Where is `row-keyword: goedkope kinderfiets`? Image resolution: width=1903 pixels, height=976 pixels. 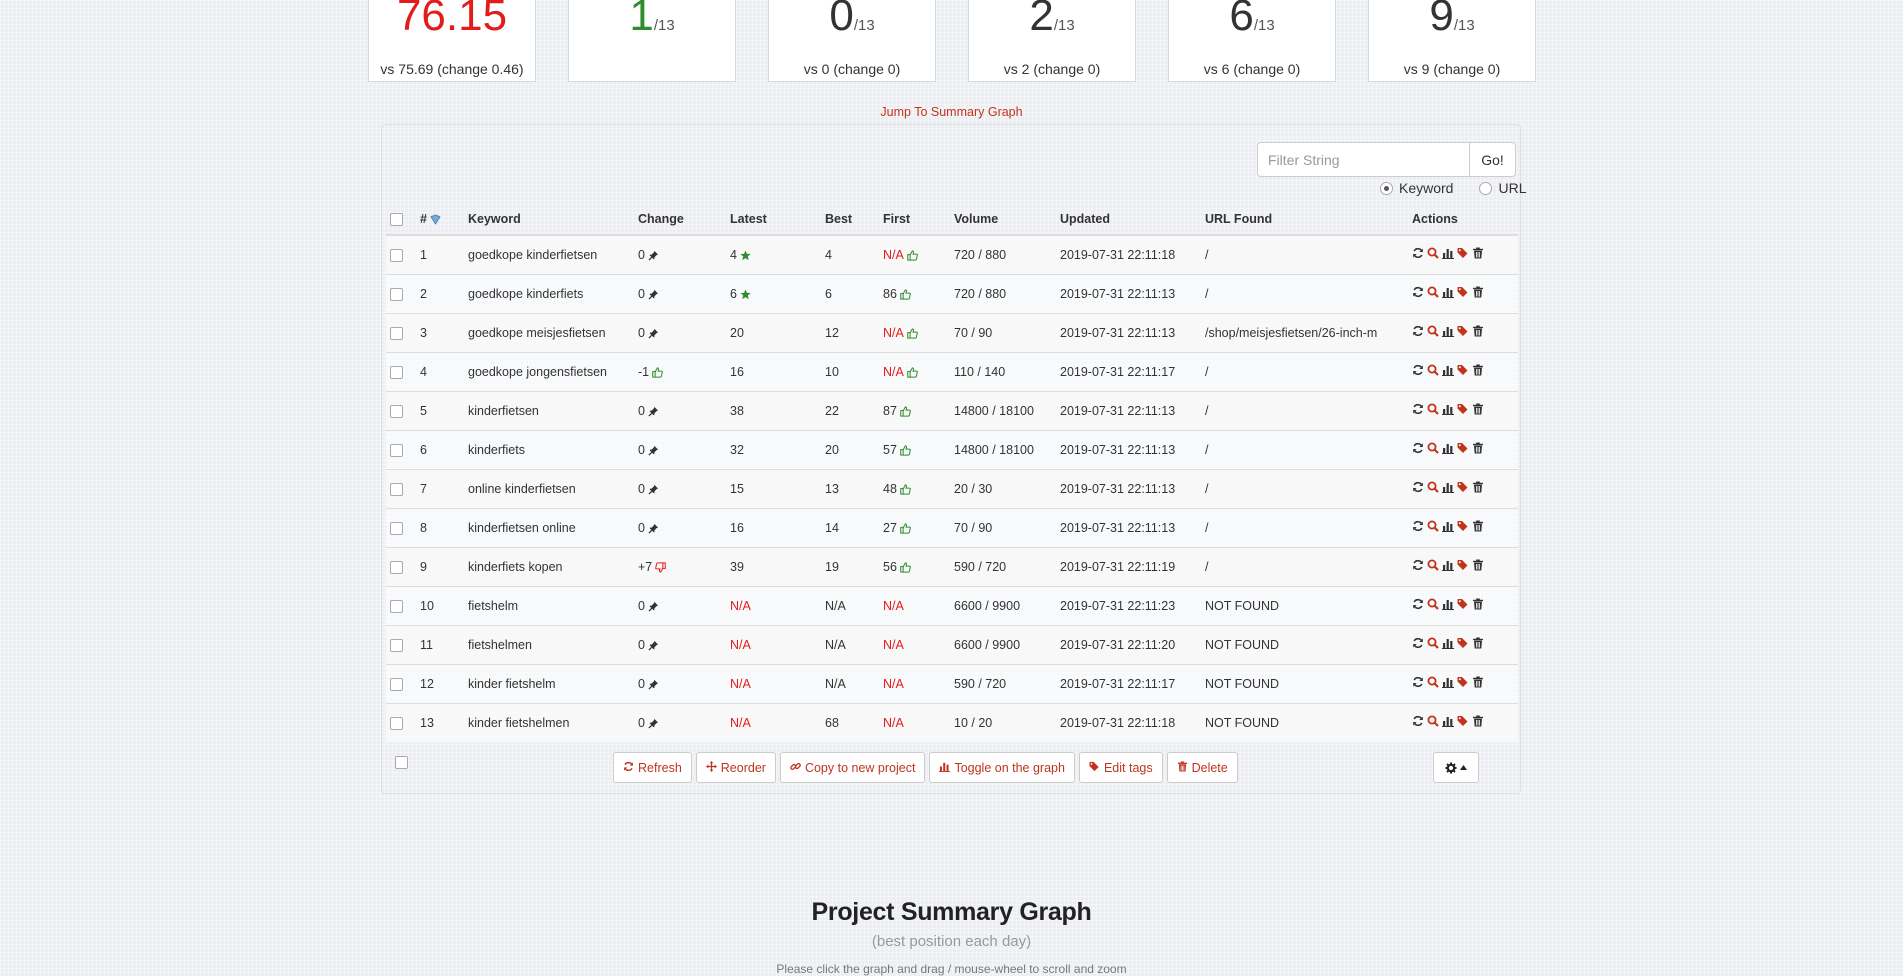
row-keyword: goedkope kinderfiets is located at coordinates (549, 293).